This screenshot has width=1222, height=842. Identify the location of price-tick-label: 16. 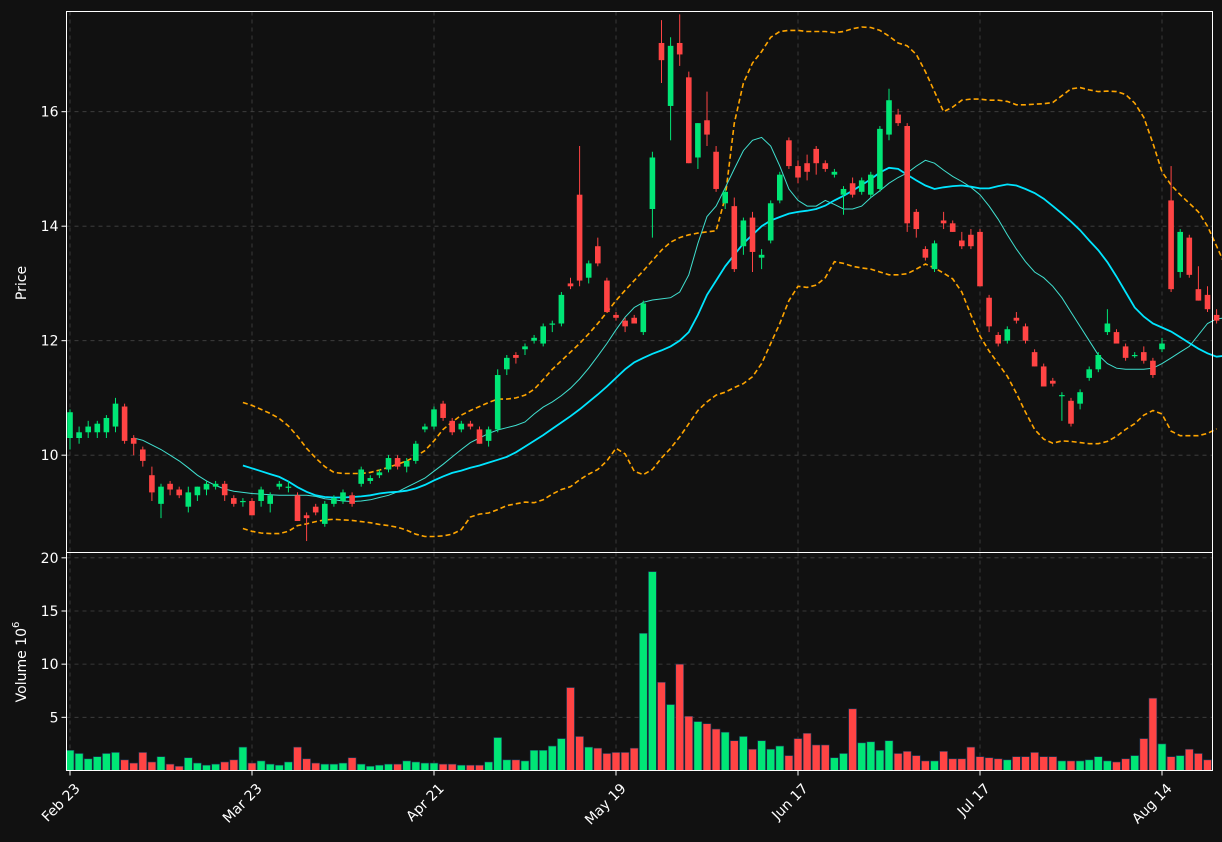
(50, 113).